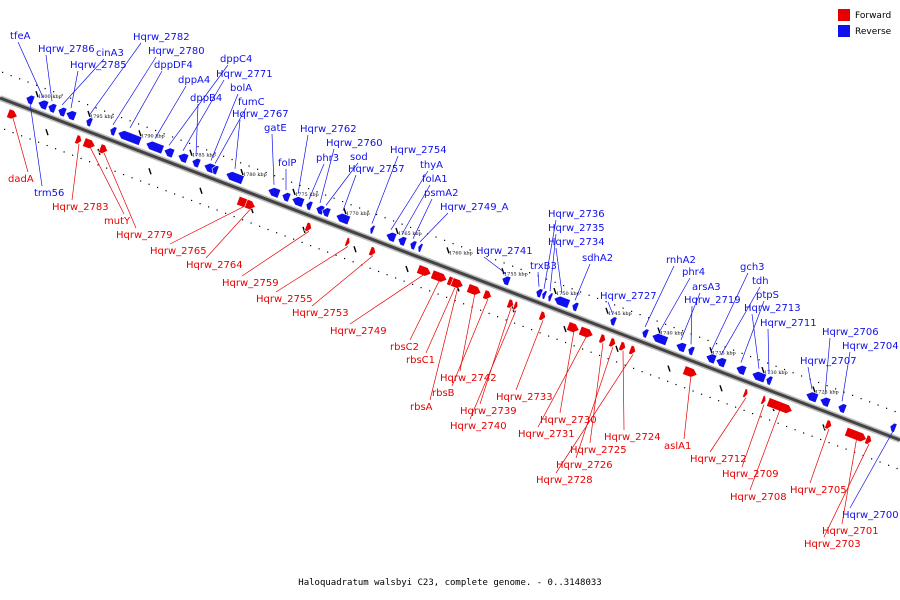  I want to click on gene-tfea-shape, so click(43, 105).